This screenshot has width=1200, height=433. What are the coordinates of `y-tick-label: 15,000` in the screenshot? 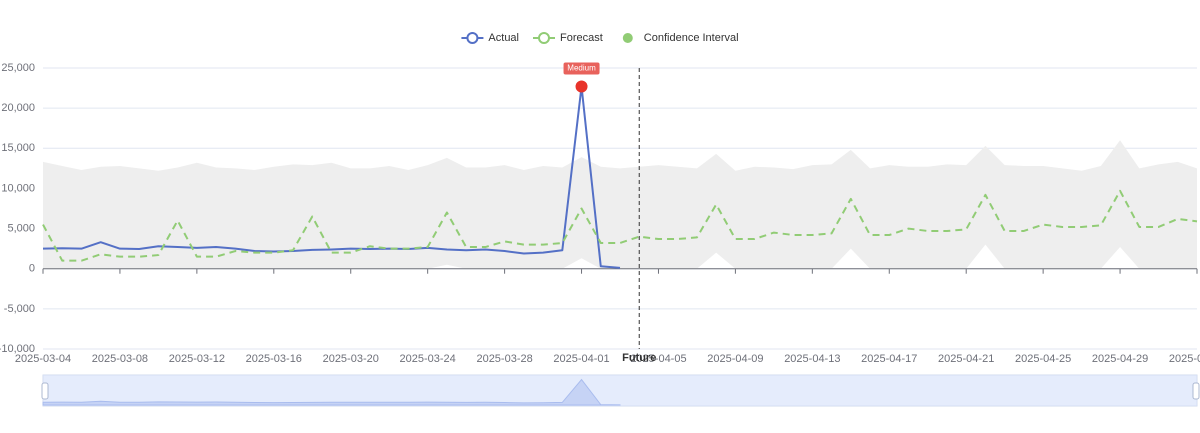 It's located at (18, 148).